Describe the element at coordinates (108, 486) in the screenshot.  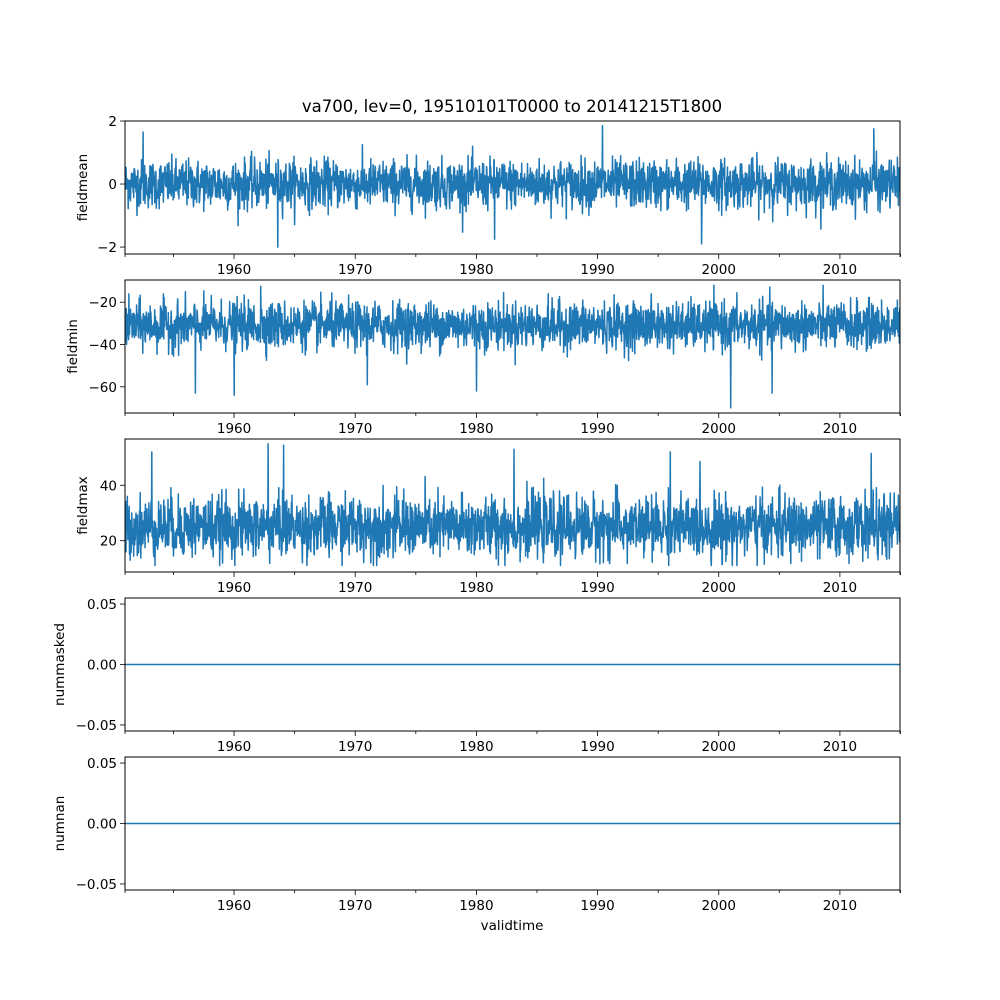
I see `y-tick-label: 40` at that location.